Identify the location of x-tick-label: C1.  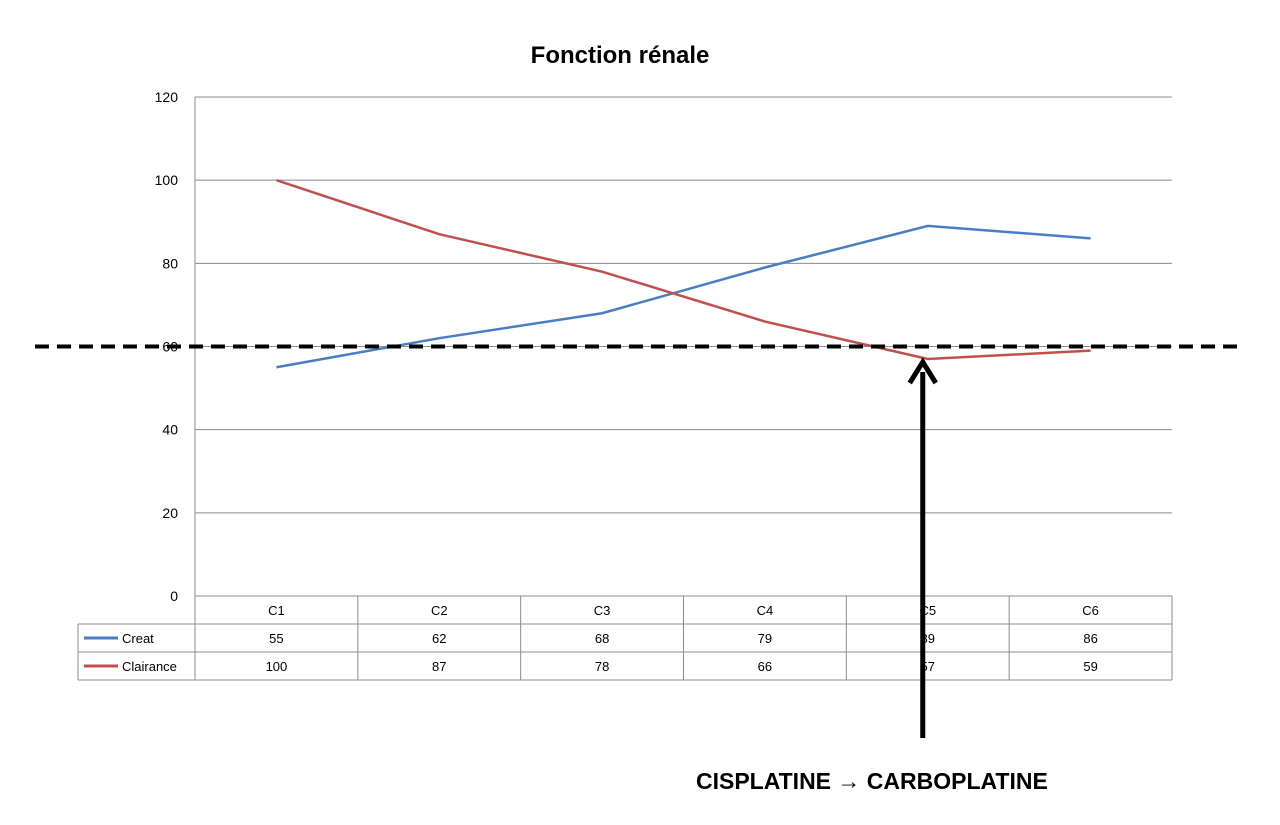
(276, 610).